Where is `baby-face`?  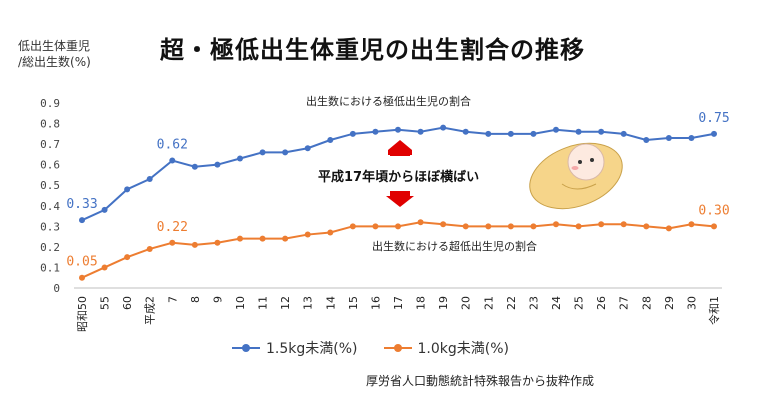 baby-face is located at coordinates (586, 162).